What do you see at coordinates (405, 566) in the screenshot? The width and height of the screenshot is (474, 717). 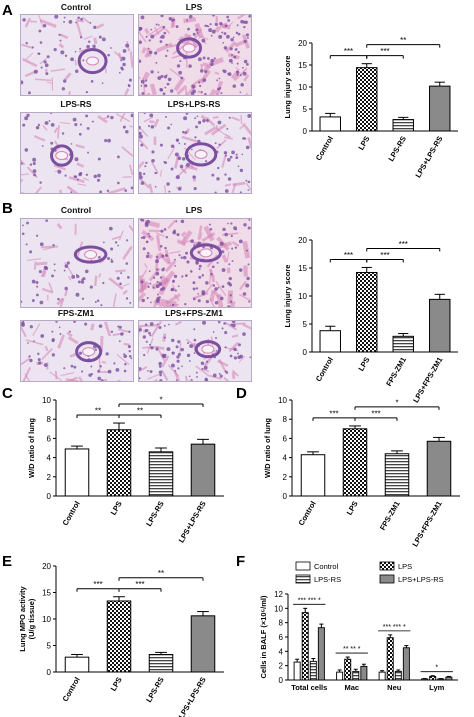 I see `legend-label: LPS` at bounding box center [405, 566].